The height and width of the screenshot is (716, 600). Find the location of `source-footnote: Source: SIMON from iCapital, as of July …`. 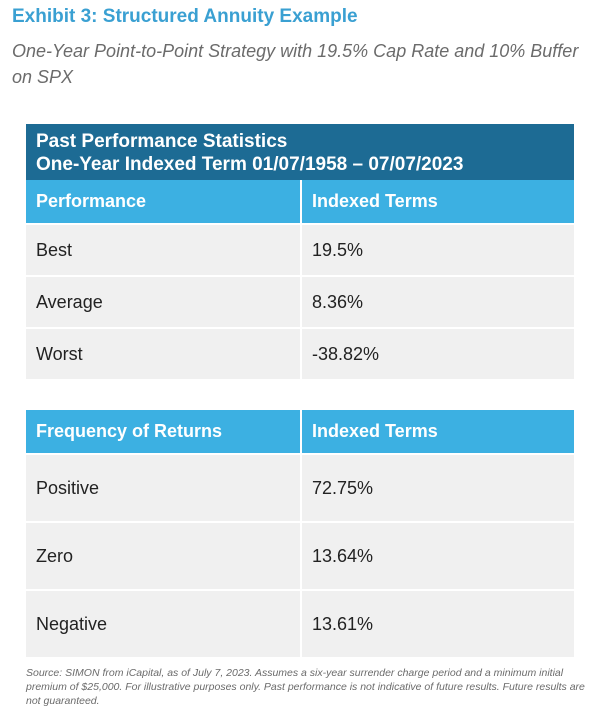

source-footnote: Source: SIMON from iCapital, as of July … is located at coordinates (305, 687).